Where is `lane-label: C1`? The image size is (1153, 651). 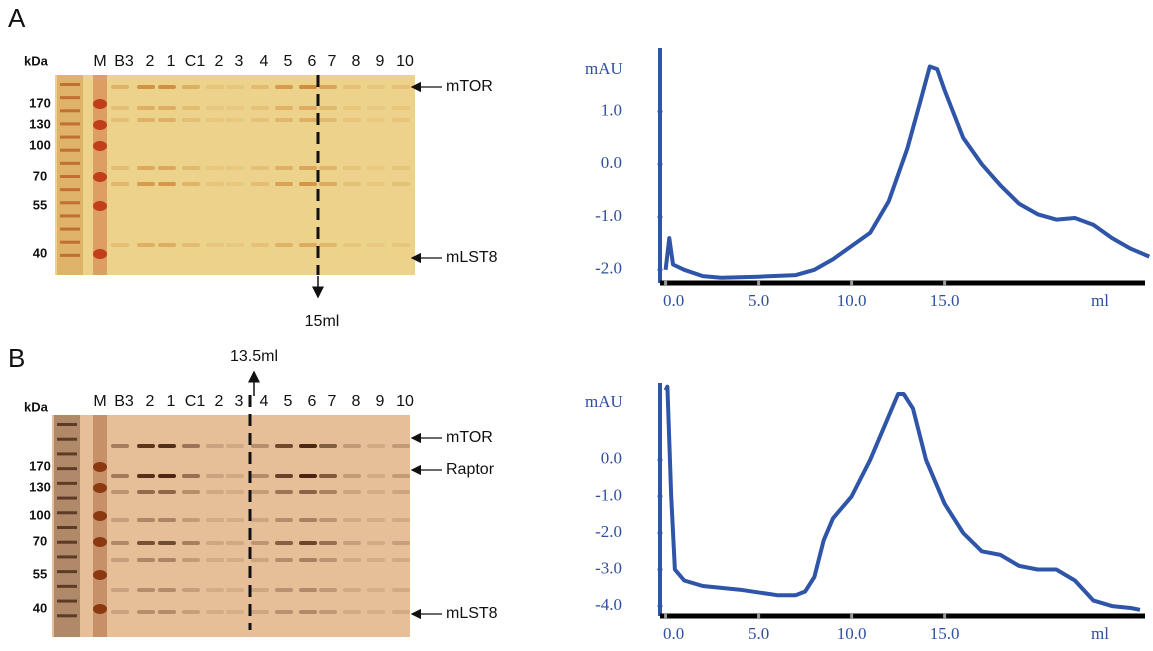
lane-label: C1 is located at coordinates (195, 61).